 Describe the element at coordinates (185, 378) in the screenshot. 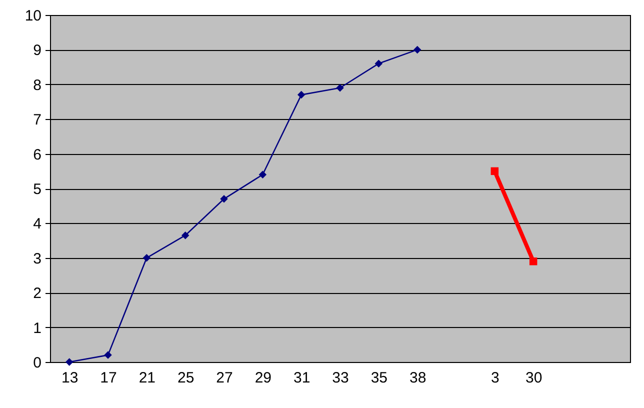

I see `x-tick-label: 25` at that location.